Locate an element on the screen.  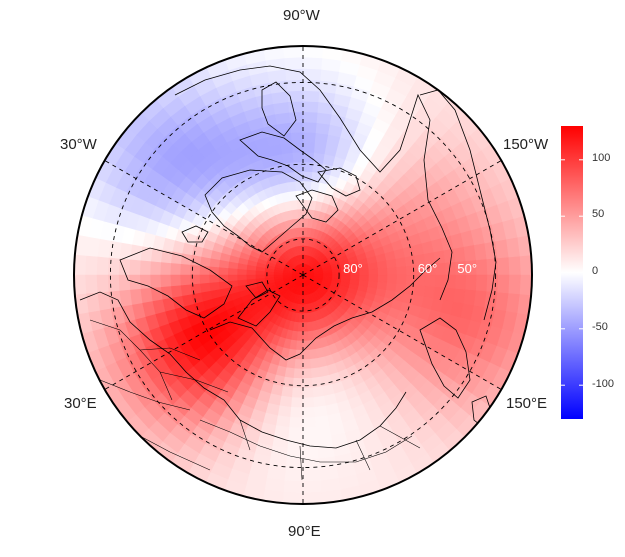
colorbar-tick-label: 0 is located at coordinates (595, 271).